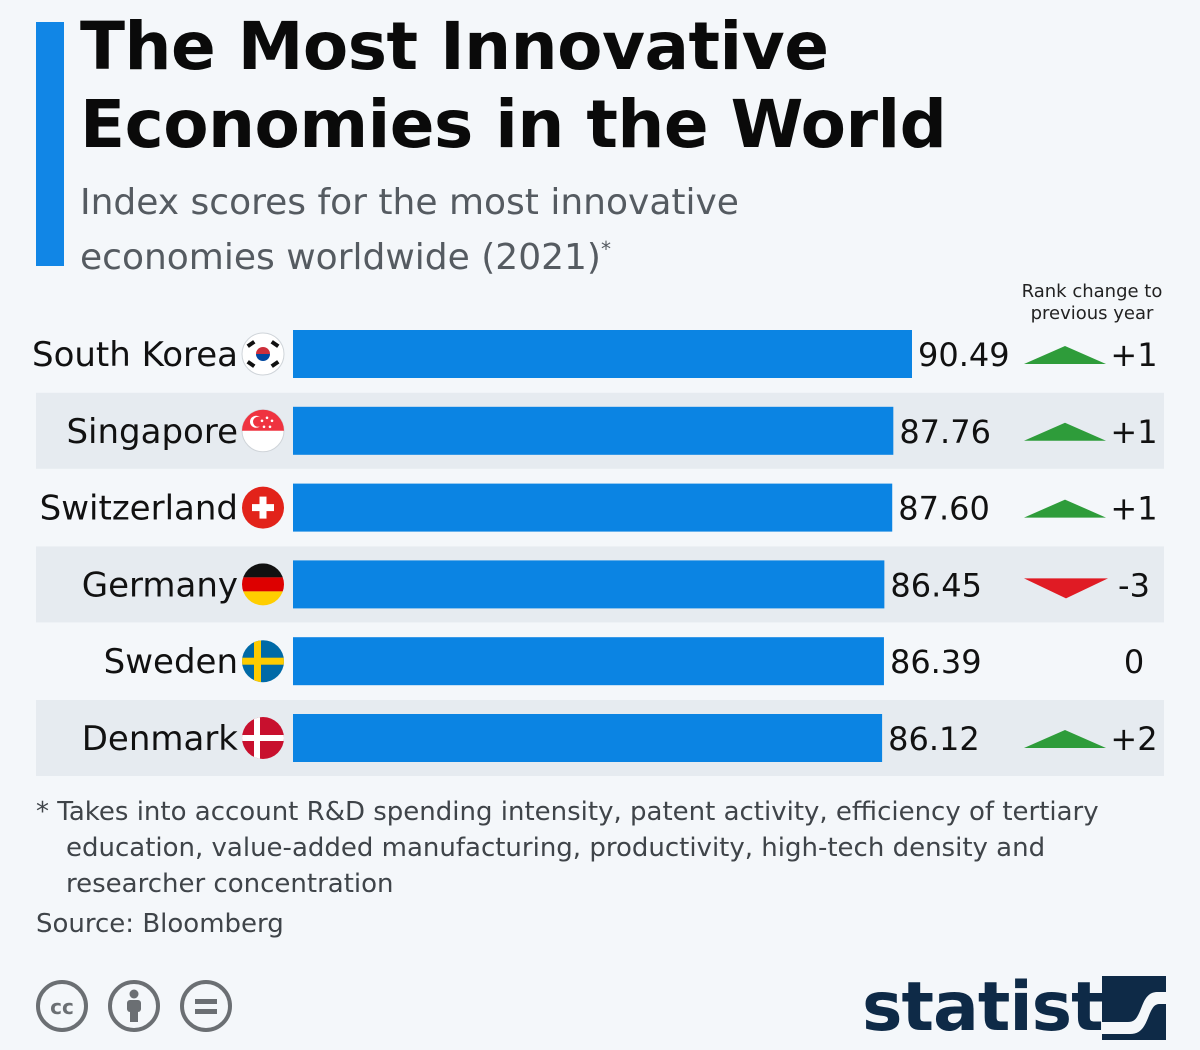 This screenshot has height=1050, width=1200. Describe the element at coordinates (263, 357) in the screenshot. I see `taegeuk-blue` at that location.